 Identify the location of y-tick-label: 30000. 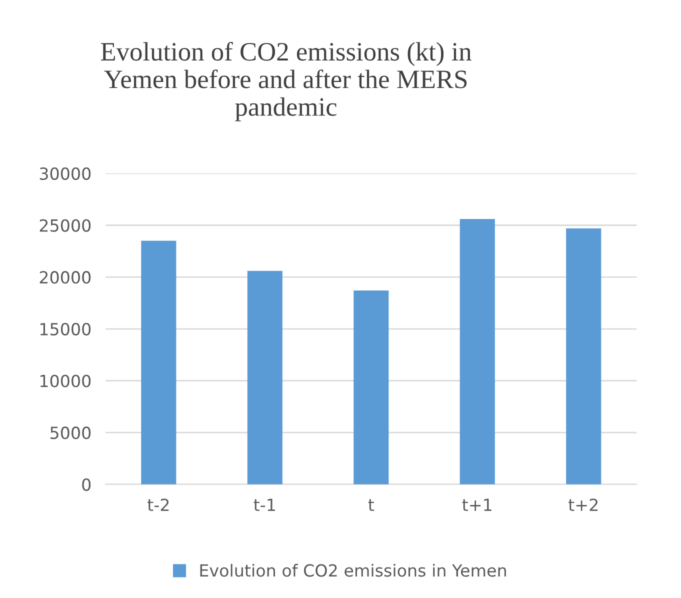
(65, 173).